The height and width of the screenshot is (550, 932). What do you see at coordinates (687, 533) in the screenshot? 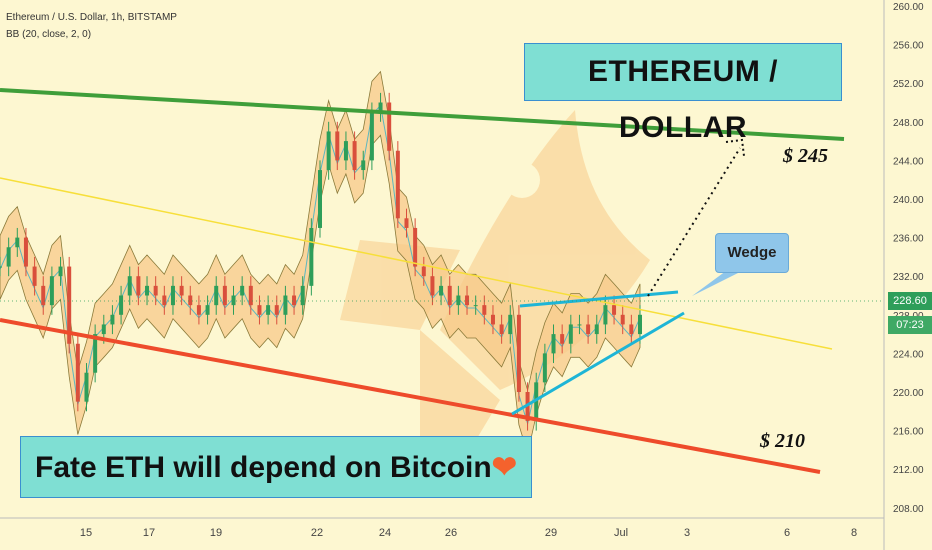
I see `x-tick-label: 3` at bounding box center [687, 533].